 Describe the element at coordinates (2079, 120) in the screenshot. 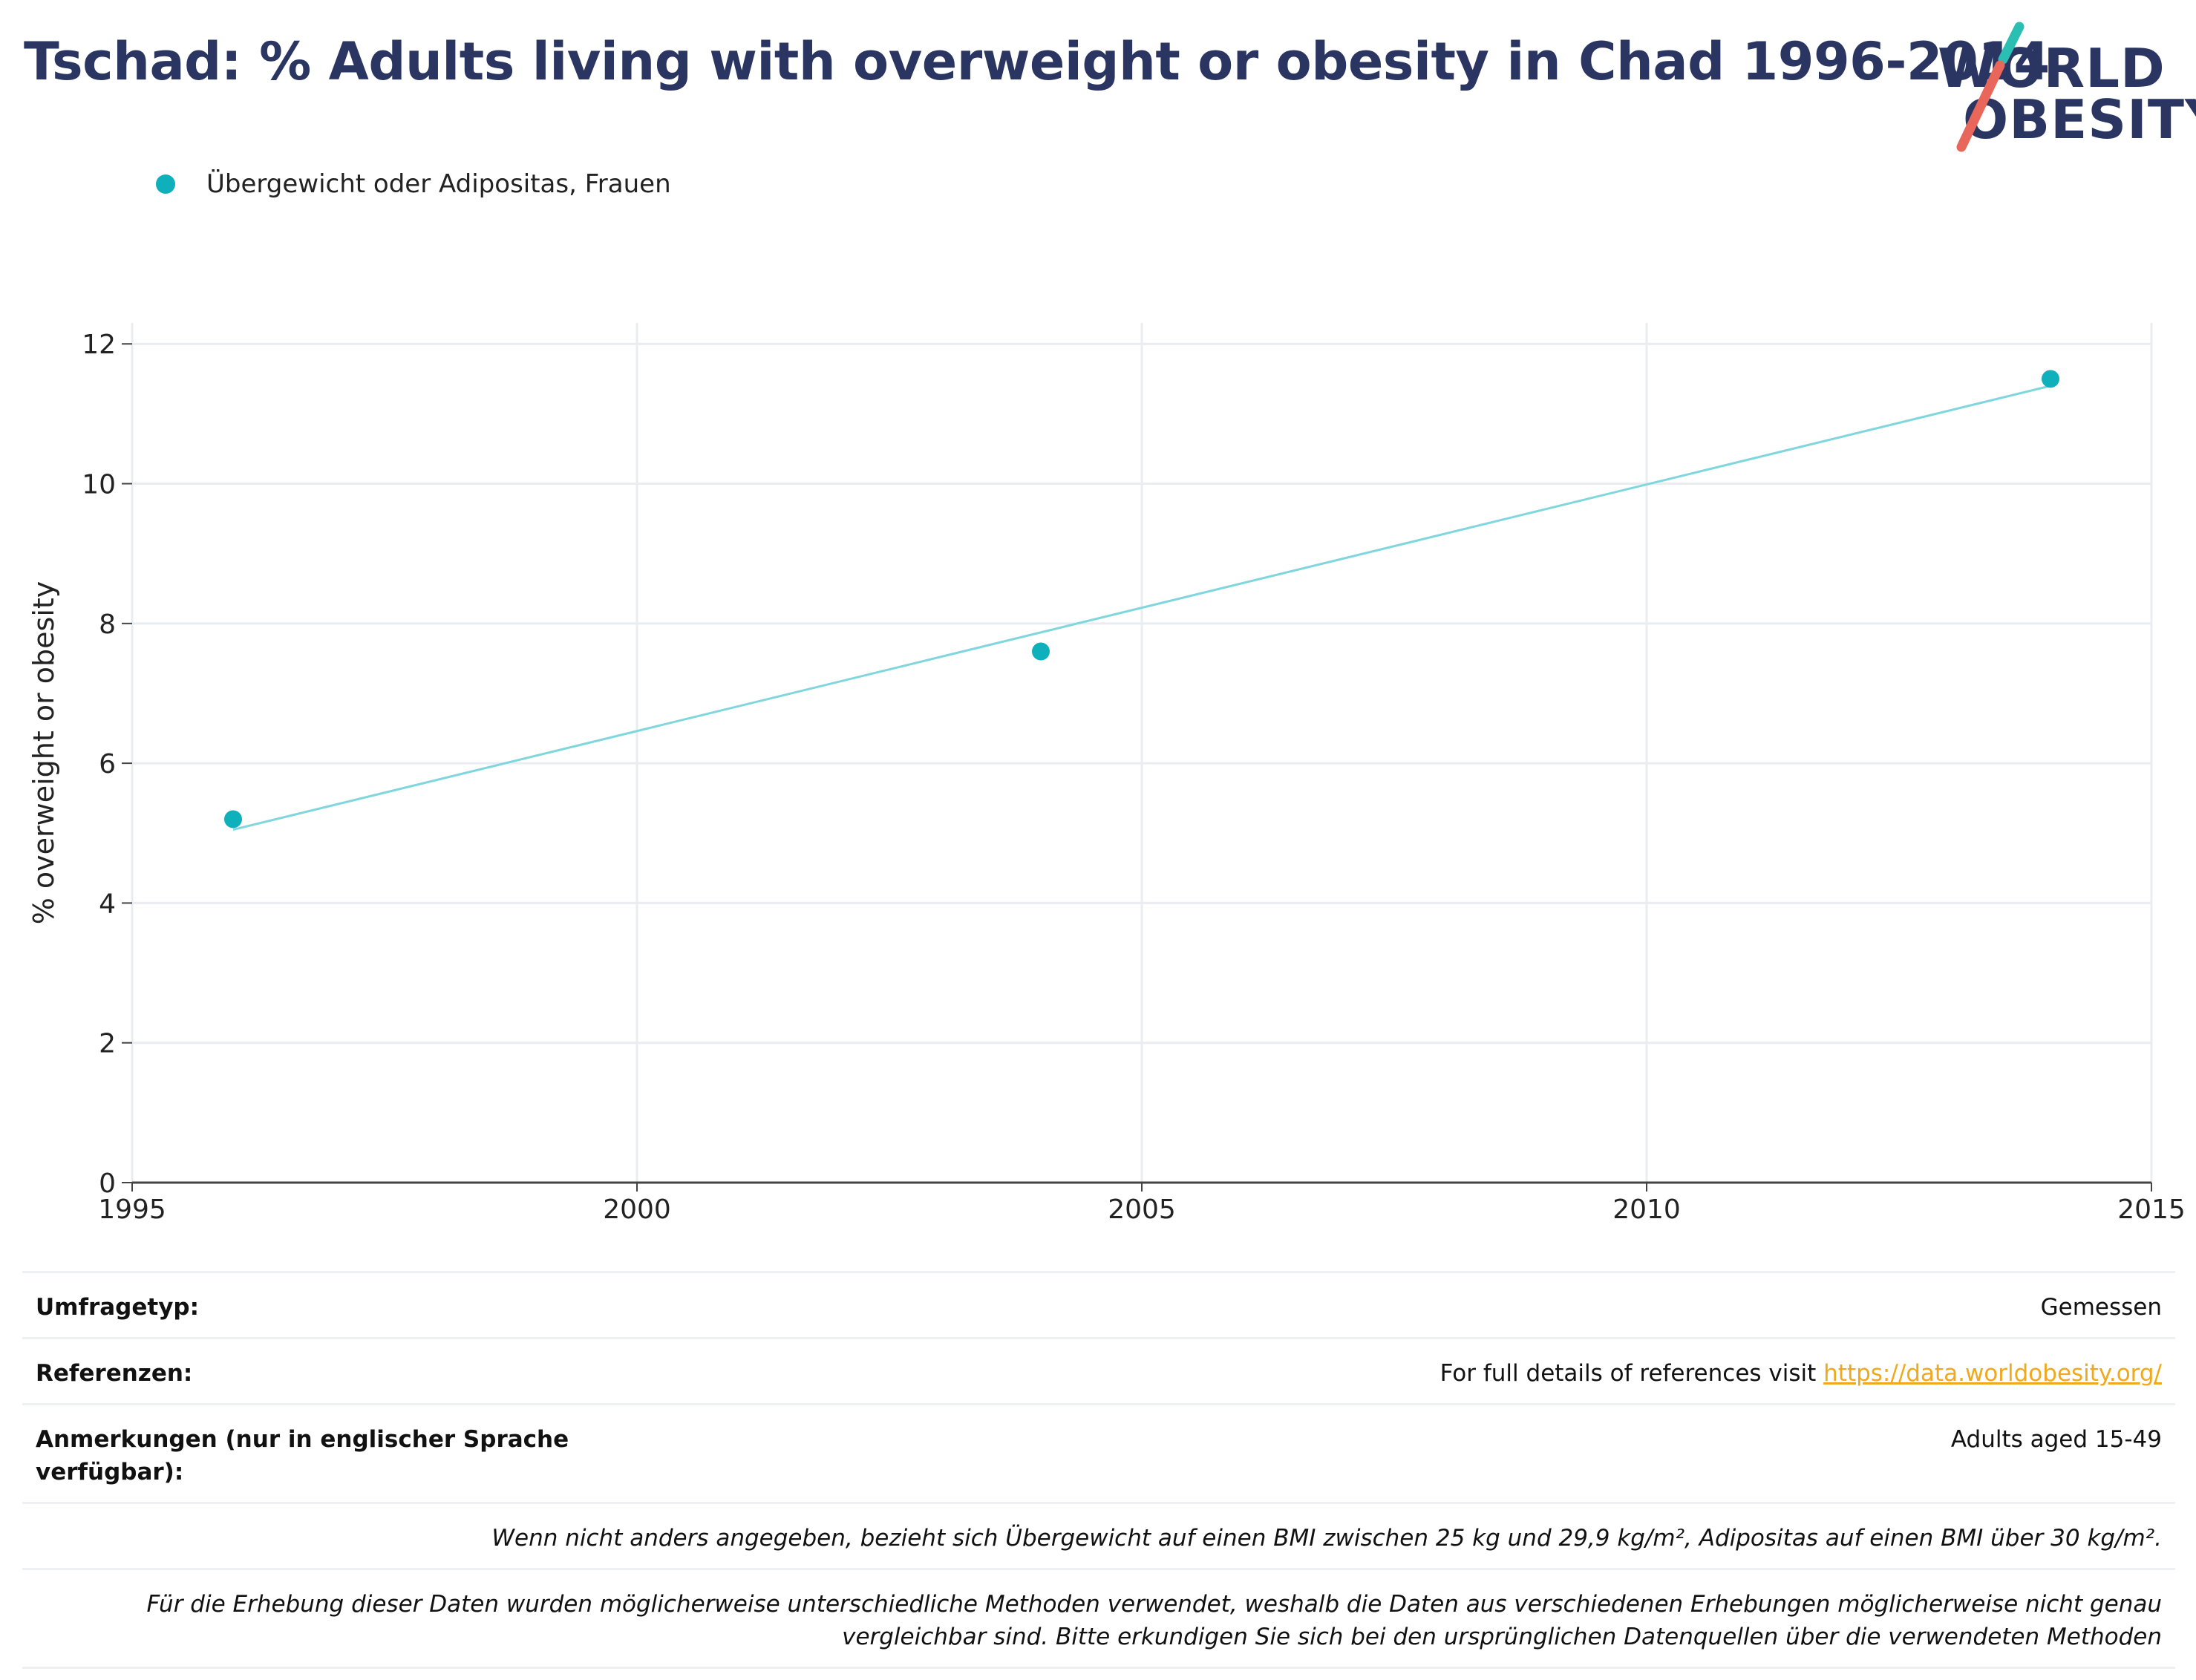

I see `logo-word-obesity: OBESITY` at that location.